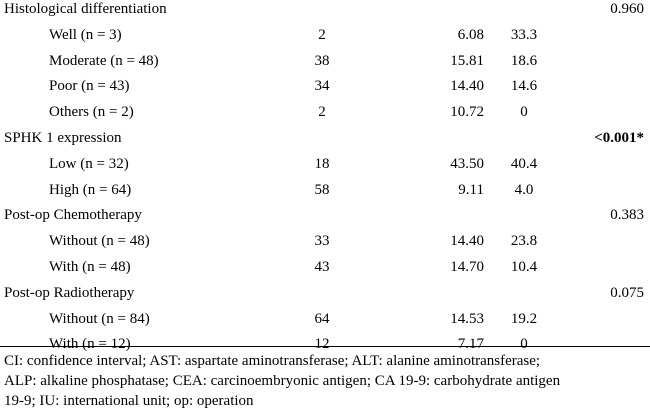  What do you see at coordinates (89, 163) in the screenshot?
I see `row-label: Low (n = 32)` at bounding box center [89, 163].